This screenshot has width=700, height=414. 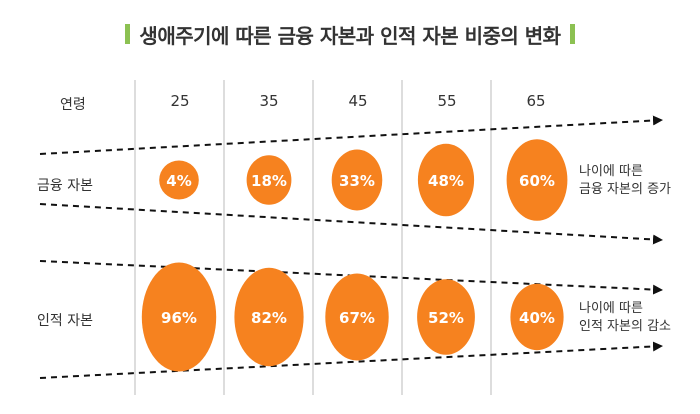 I want to click on note-human-capital: 나이에 따른 인적 자본의 감소, so click(x=625, y=318).